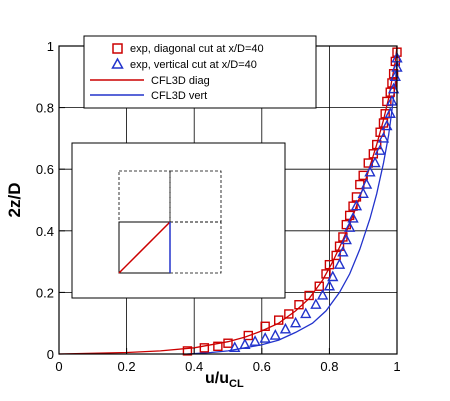 This screenshot has width=450, height=401. What do you see at coordinates (197, 49) in the screenshot?
I see `legend-label-exp-diag: exp, diagonal cut at x/D=40` at bounding box center [197, 49].